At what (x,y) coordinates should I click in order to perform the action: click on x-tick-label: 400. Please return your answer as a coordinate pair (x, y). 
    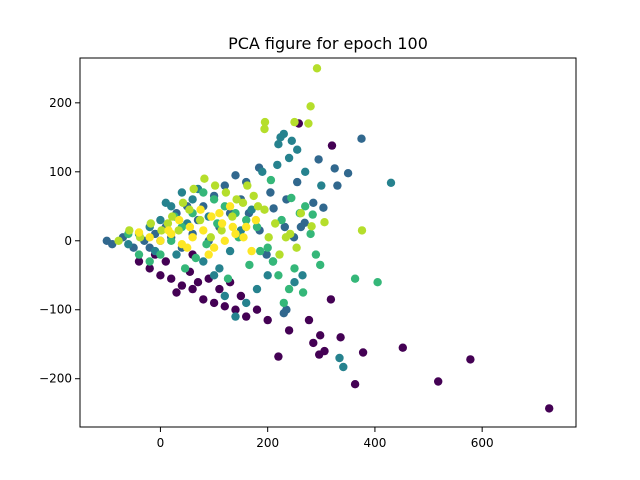
    Looking at the image, I should click on (374, 443).